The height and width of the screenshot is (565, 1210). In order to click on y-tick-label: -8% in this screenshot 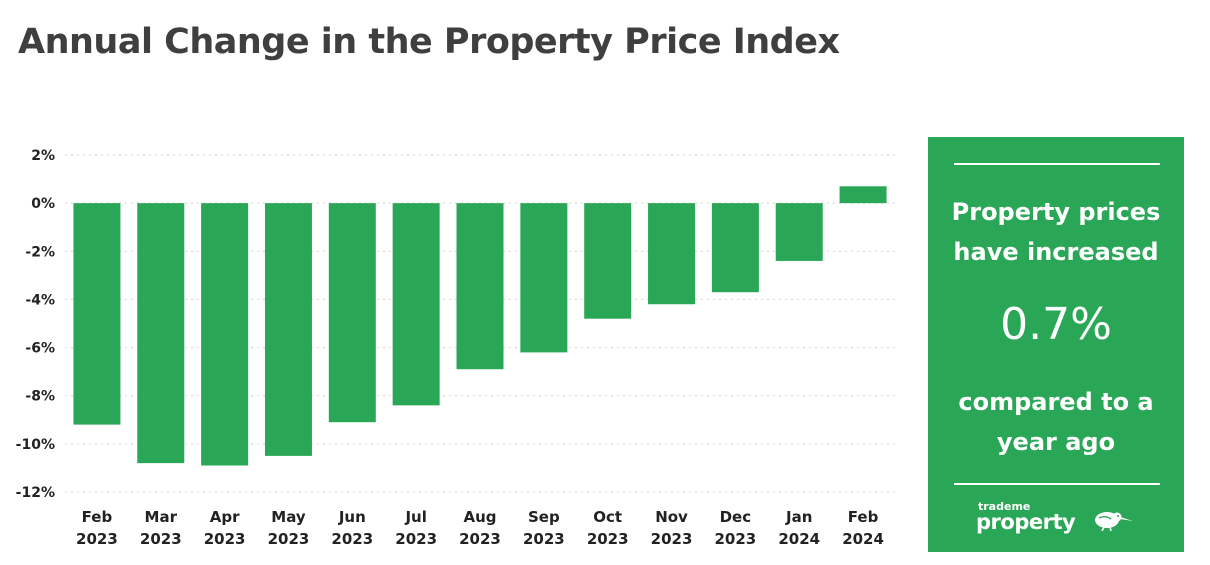, I will do `click(40, 397)`.